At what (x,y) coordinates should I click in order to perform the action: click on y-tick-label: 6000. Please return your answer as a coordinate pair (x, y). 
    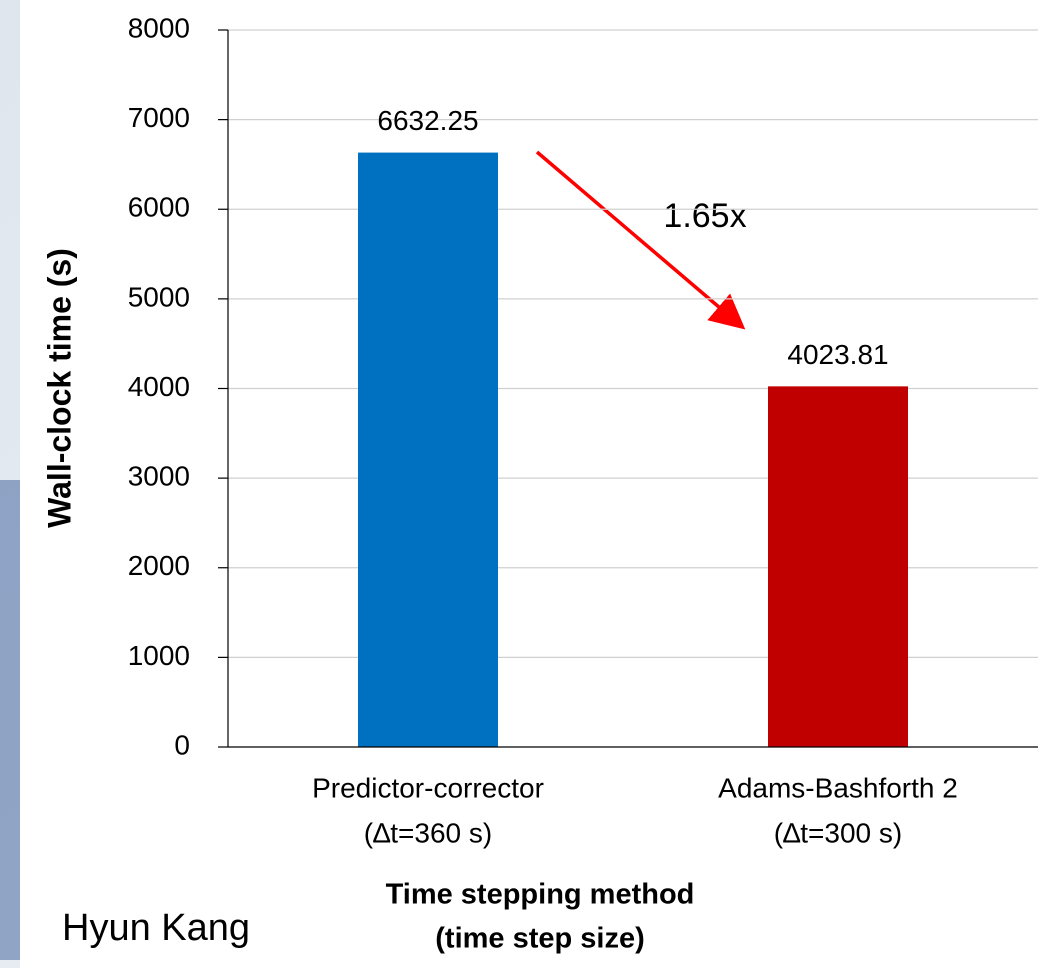
    Looking at the image, I should click on (159, 207).